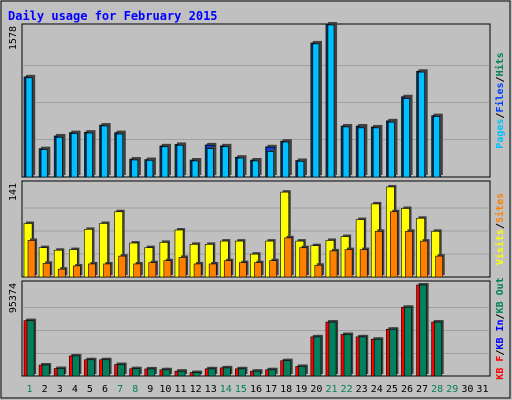  Describe the element at coordinates (196, 389) in the screenshot. I see `day-label: 12` at that location.